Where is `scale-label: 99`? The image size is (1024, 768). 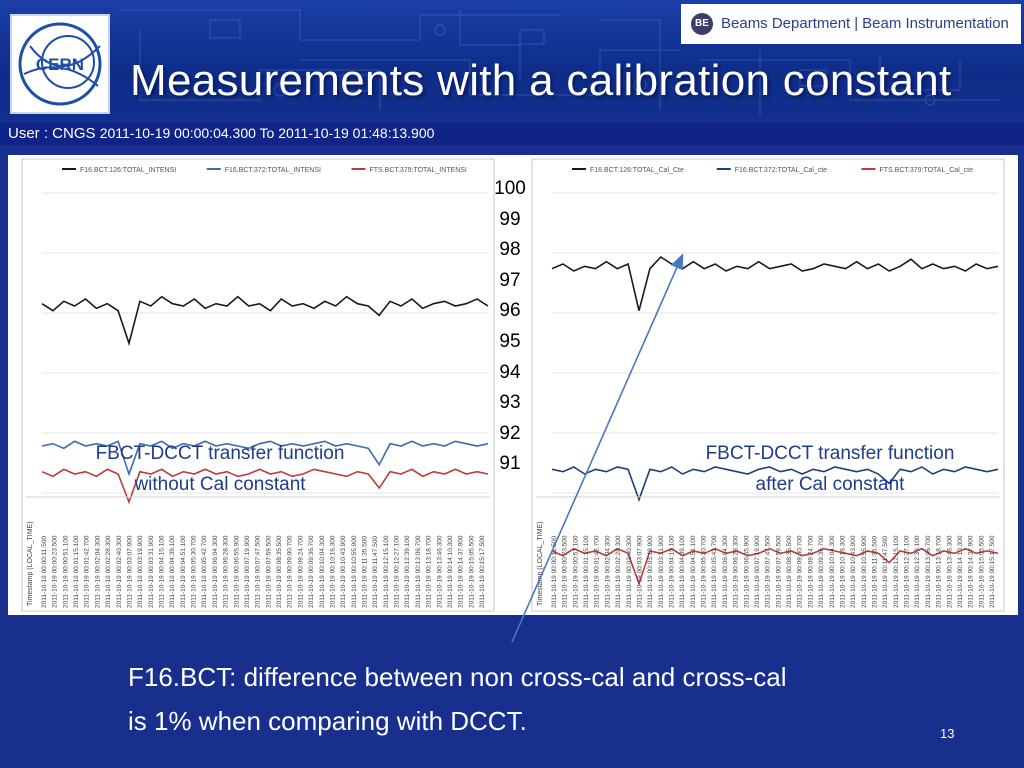
scale-label: 99 is located at coordinates (510, 219).